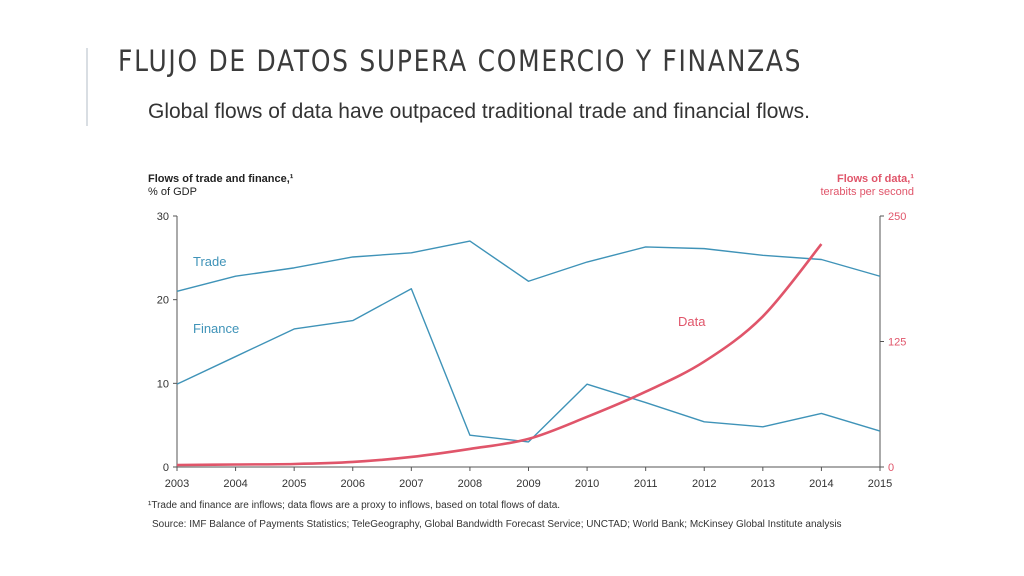 The height and width of the screenshot is (576, 1024). What do you see at coordinates (220, 186) in the screenshot?
I see `left-axis-title: Flows of trade and finance,¹ % of GDP` at bounding box center [220, 186].